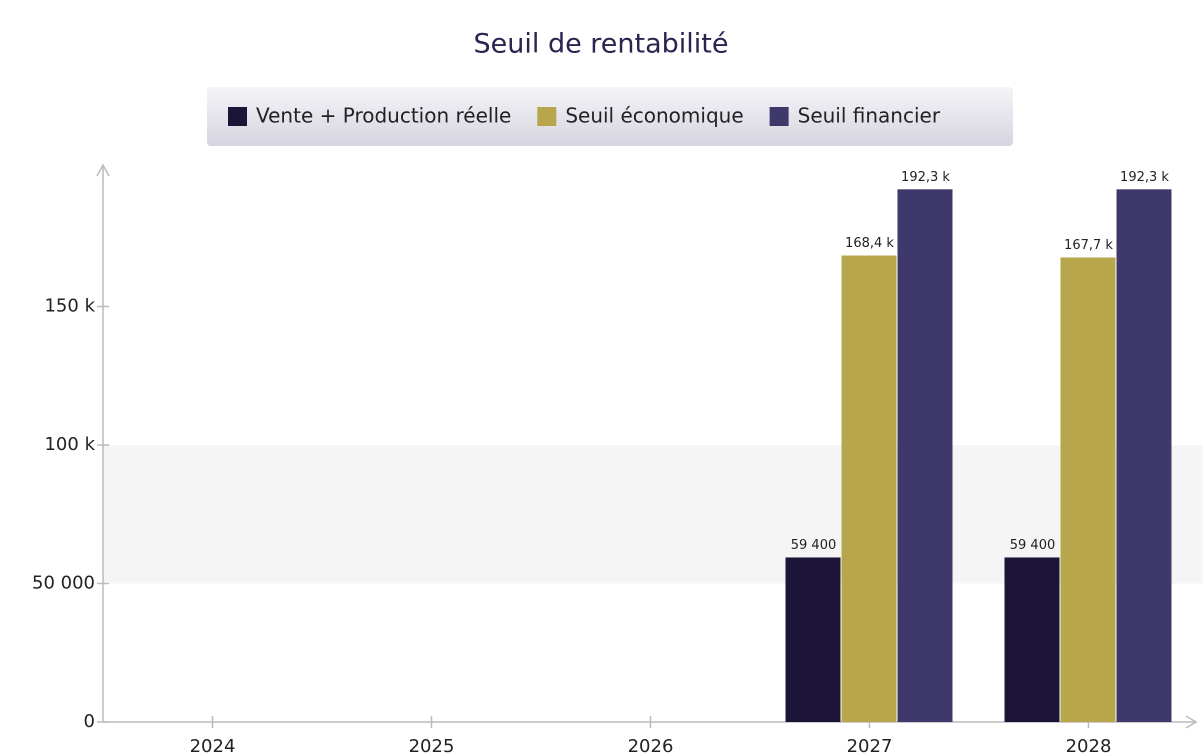 Image resolution: width=1203 pixels, height=756 pixels. Describe the element at coordinates (870, 746) in the screenshot. I see `x-tick-label: 2027` at that location.